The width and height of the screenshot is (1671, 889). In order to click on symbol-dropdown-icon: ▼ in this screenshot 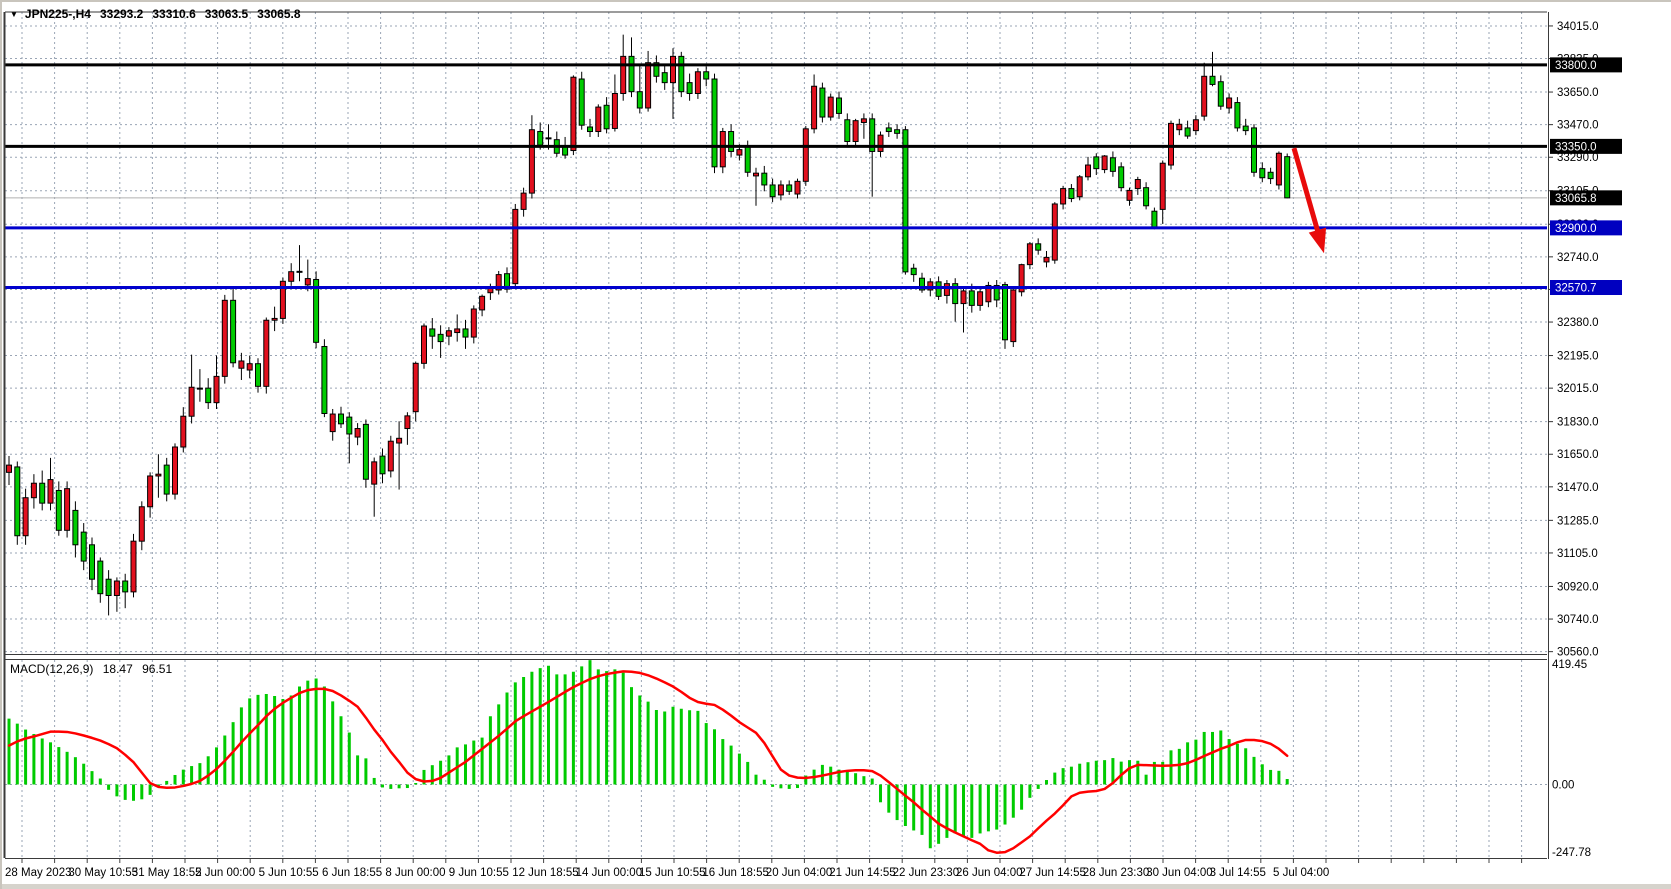, I will do `click(14, 14)`.